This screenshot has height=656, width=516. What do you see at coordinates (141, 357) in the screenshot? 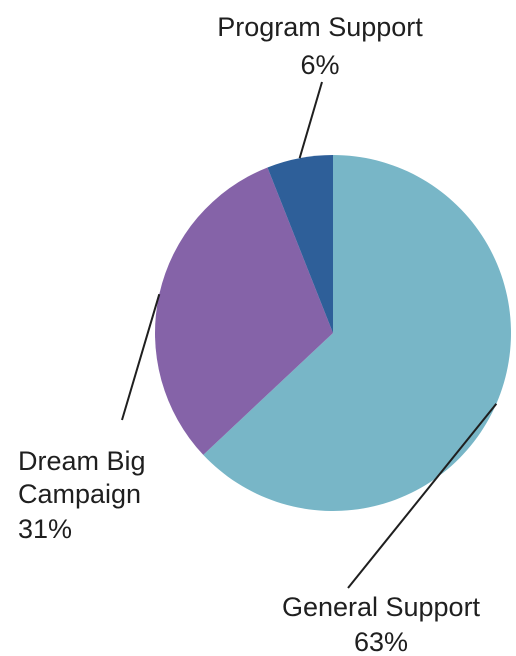
I see `leader-line-dream-big-campaign` at bounding box center [141, 357].